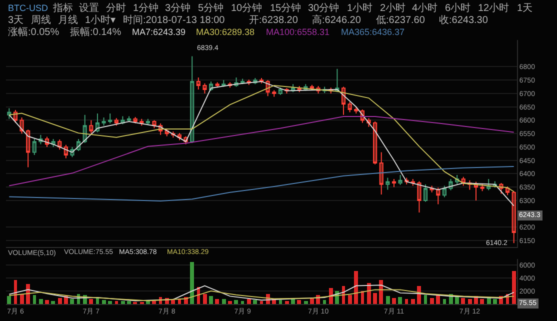 Image resolution: width=557 pixels, height=321 pixels. What do you see at coordinates (273, 20) in the screenshot?
I see `text: 开:6238.20` at bounding box center [273, 20].